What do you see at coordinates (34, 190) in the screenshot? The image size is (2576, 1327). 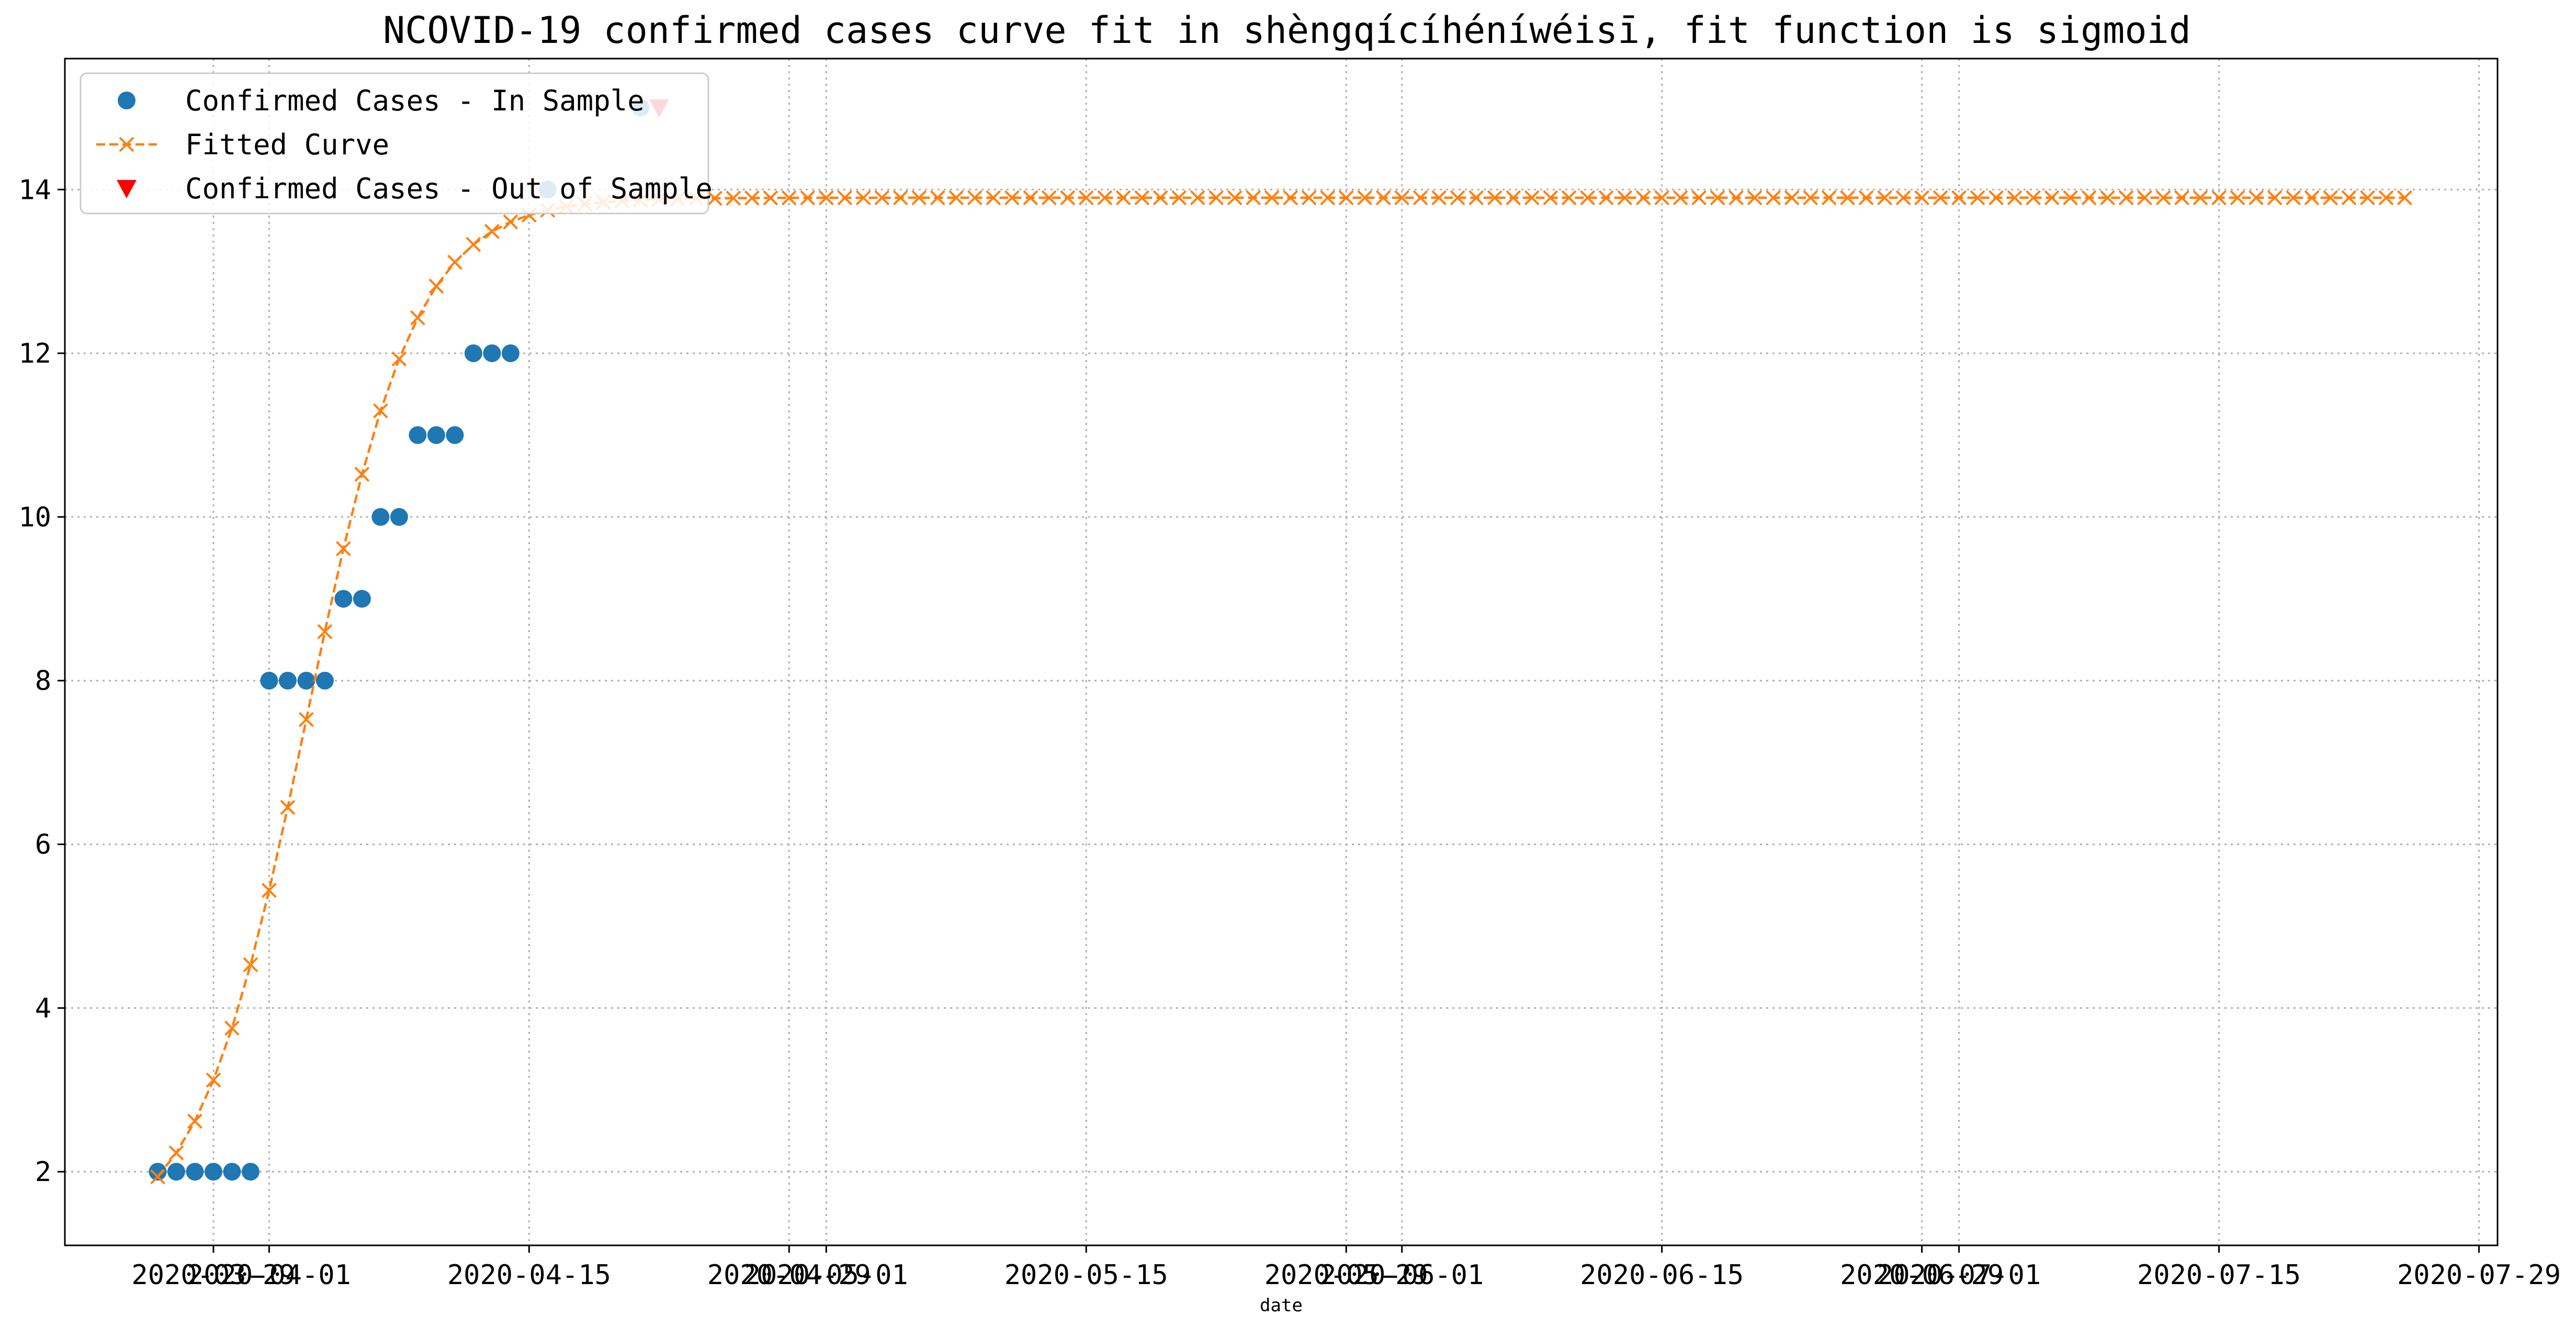 I see `y-tick-label: 14` at bounding box center [34, 190].